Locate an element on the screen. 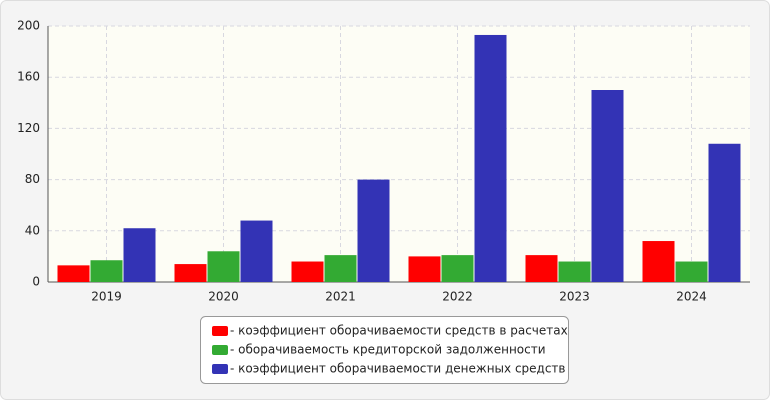 This screenshot has width=770, height=400. legend-box is located at coordinates (384, 350).